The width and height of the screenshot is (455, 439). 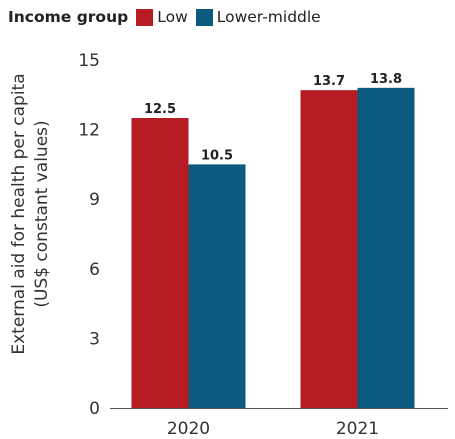 What do you see at coordinates (268, 17) in the screenshot?
I see `legend-label-lower-middle: Lower-middle` at bounding box center [268, 17].